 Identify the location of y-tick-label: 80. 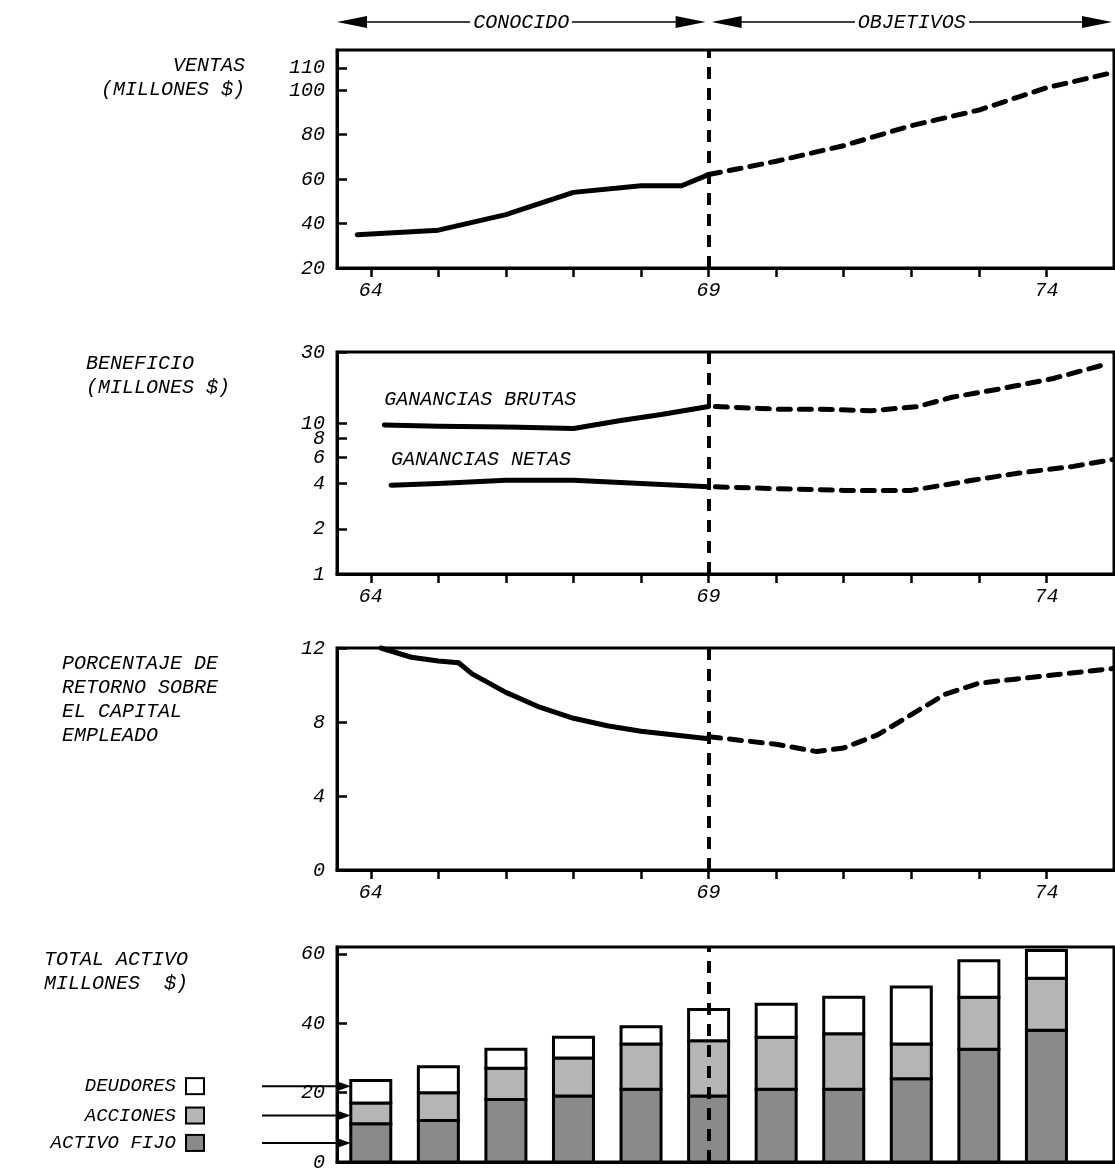
(312, 135).